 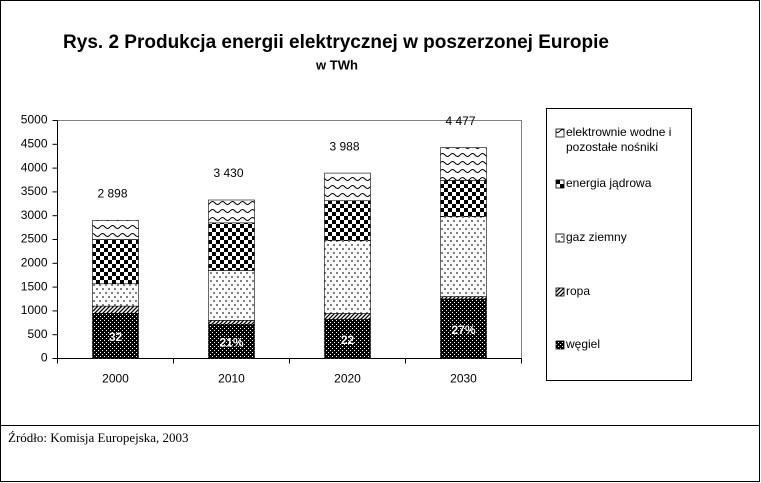 I want to click on legend, so click(x=619, y=244).